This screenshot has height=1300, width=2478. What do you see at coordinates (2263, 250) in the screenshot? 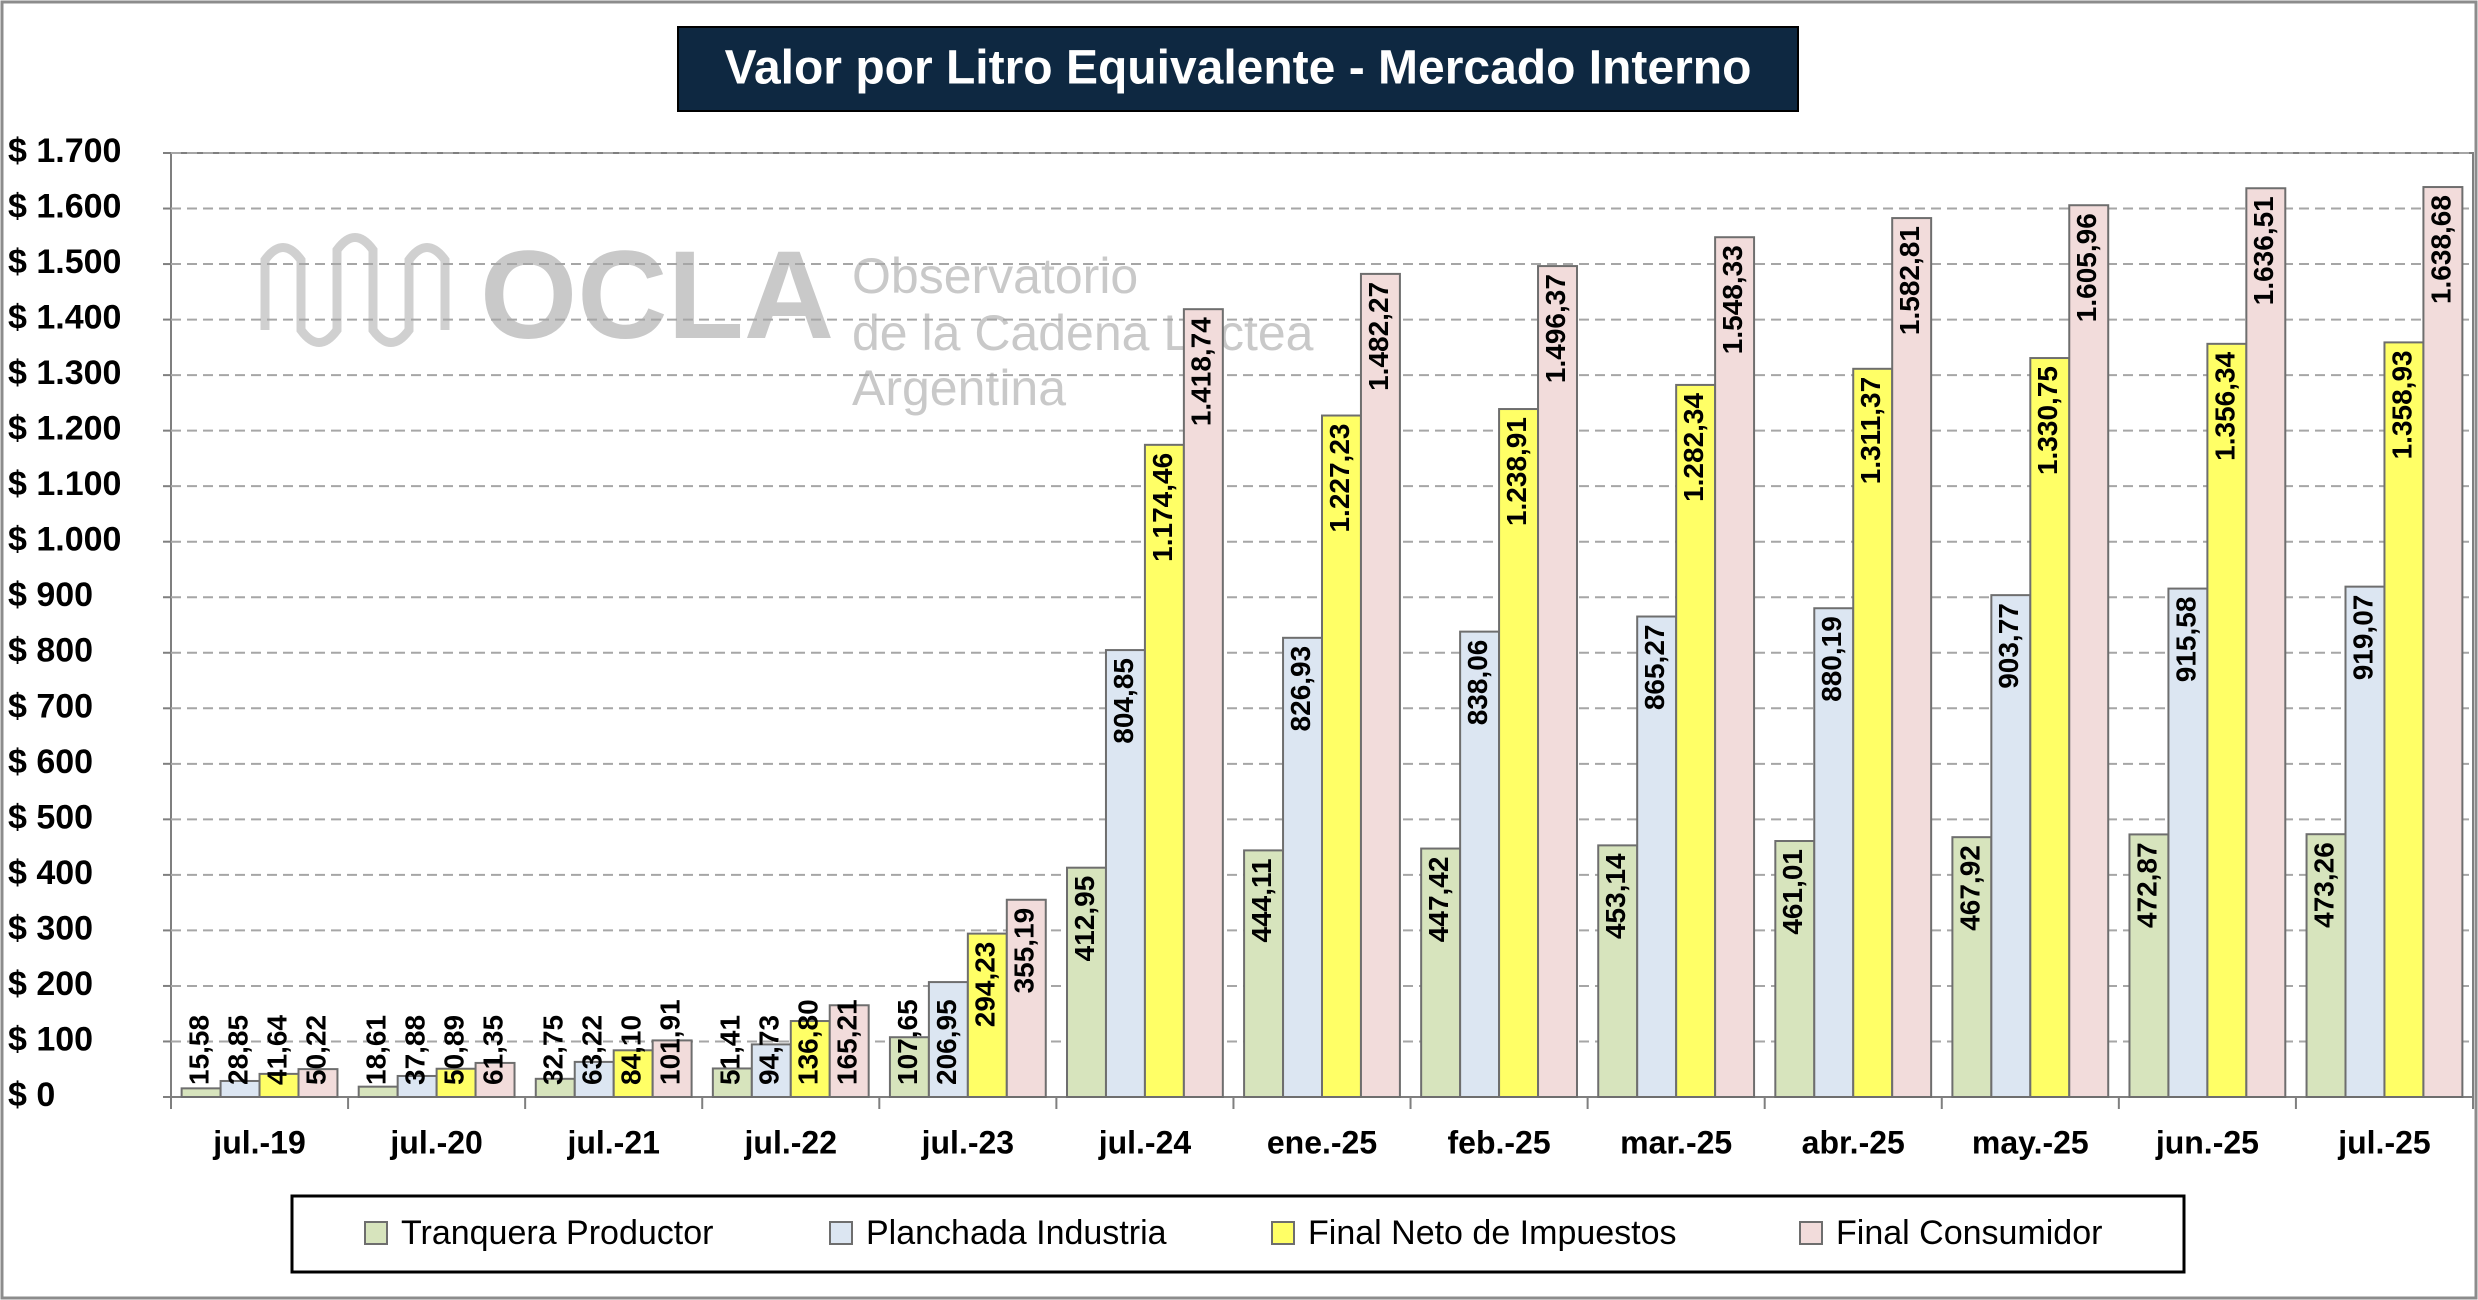
I see `value-label: 1.636,51` at bounding box center [2263, 250].